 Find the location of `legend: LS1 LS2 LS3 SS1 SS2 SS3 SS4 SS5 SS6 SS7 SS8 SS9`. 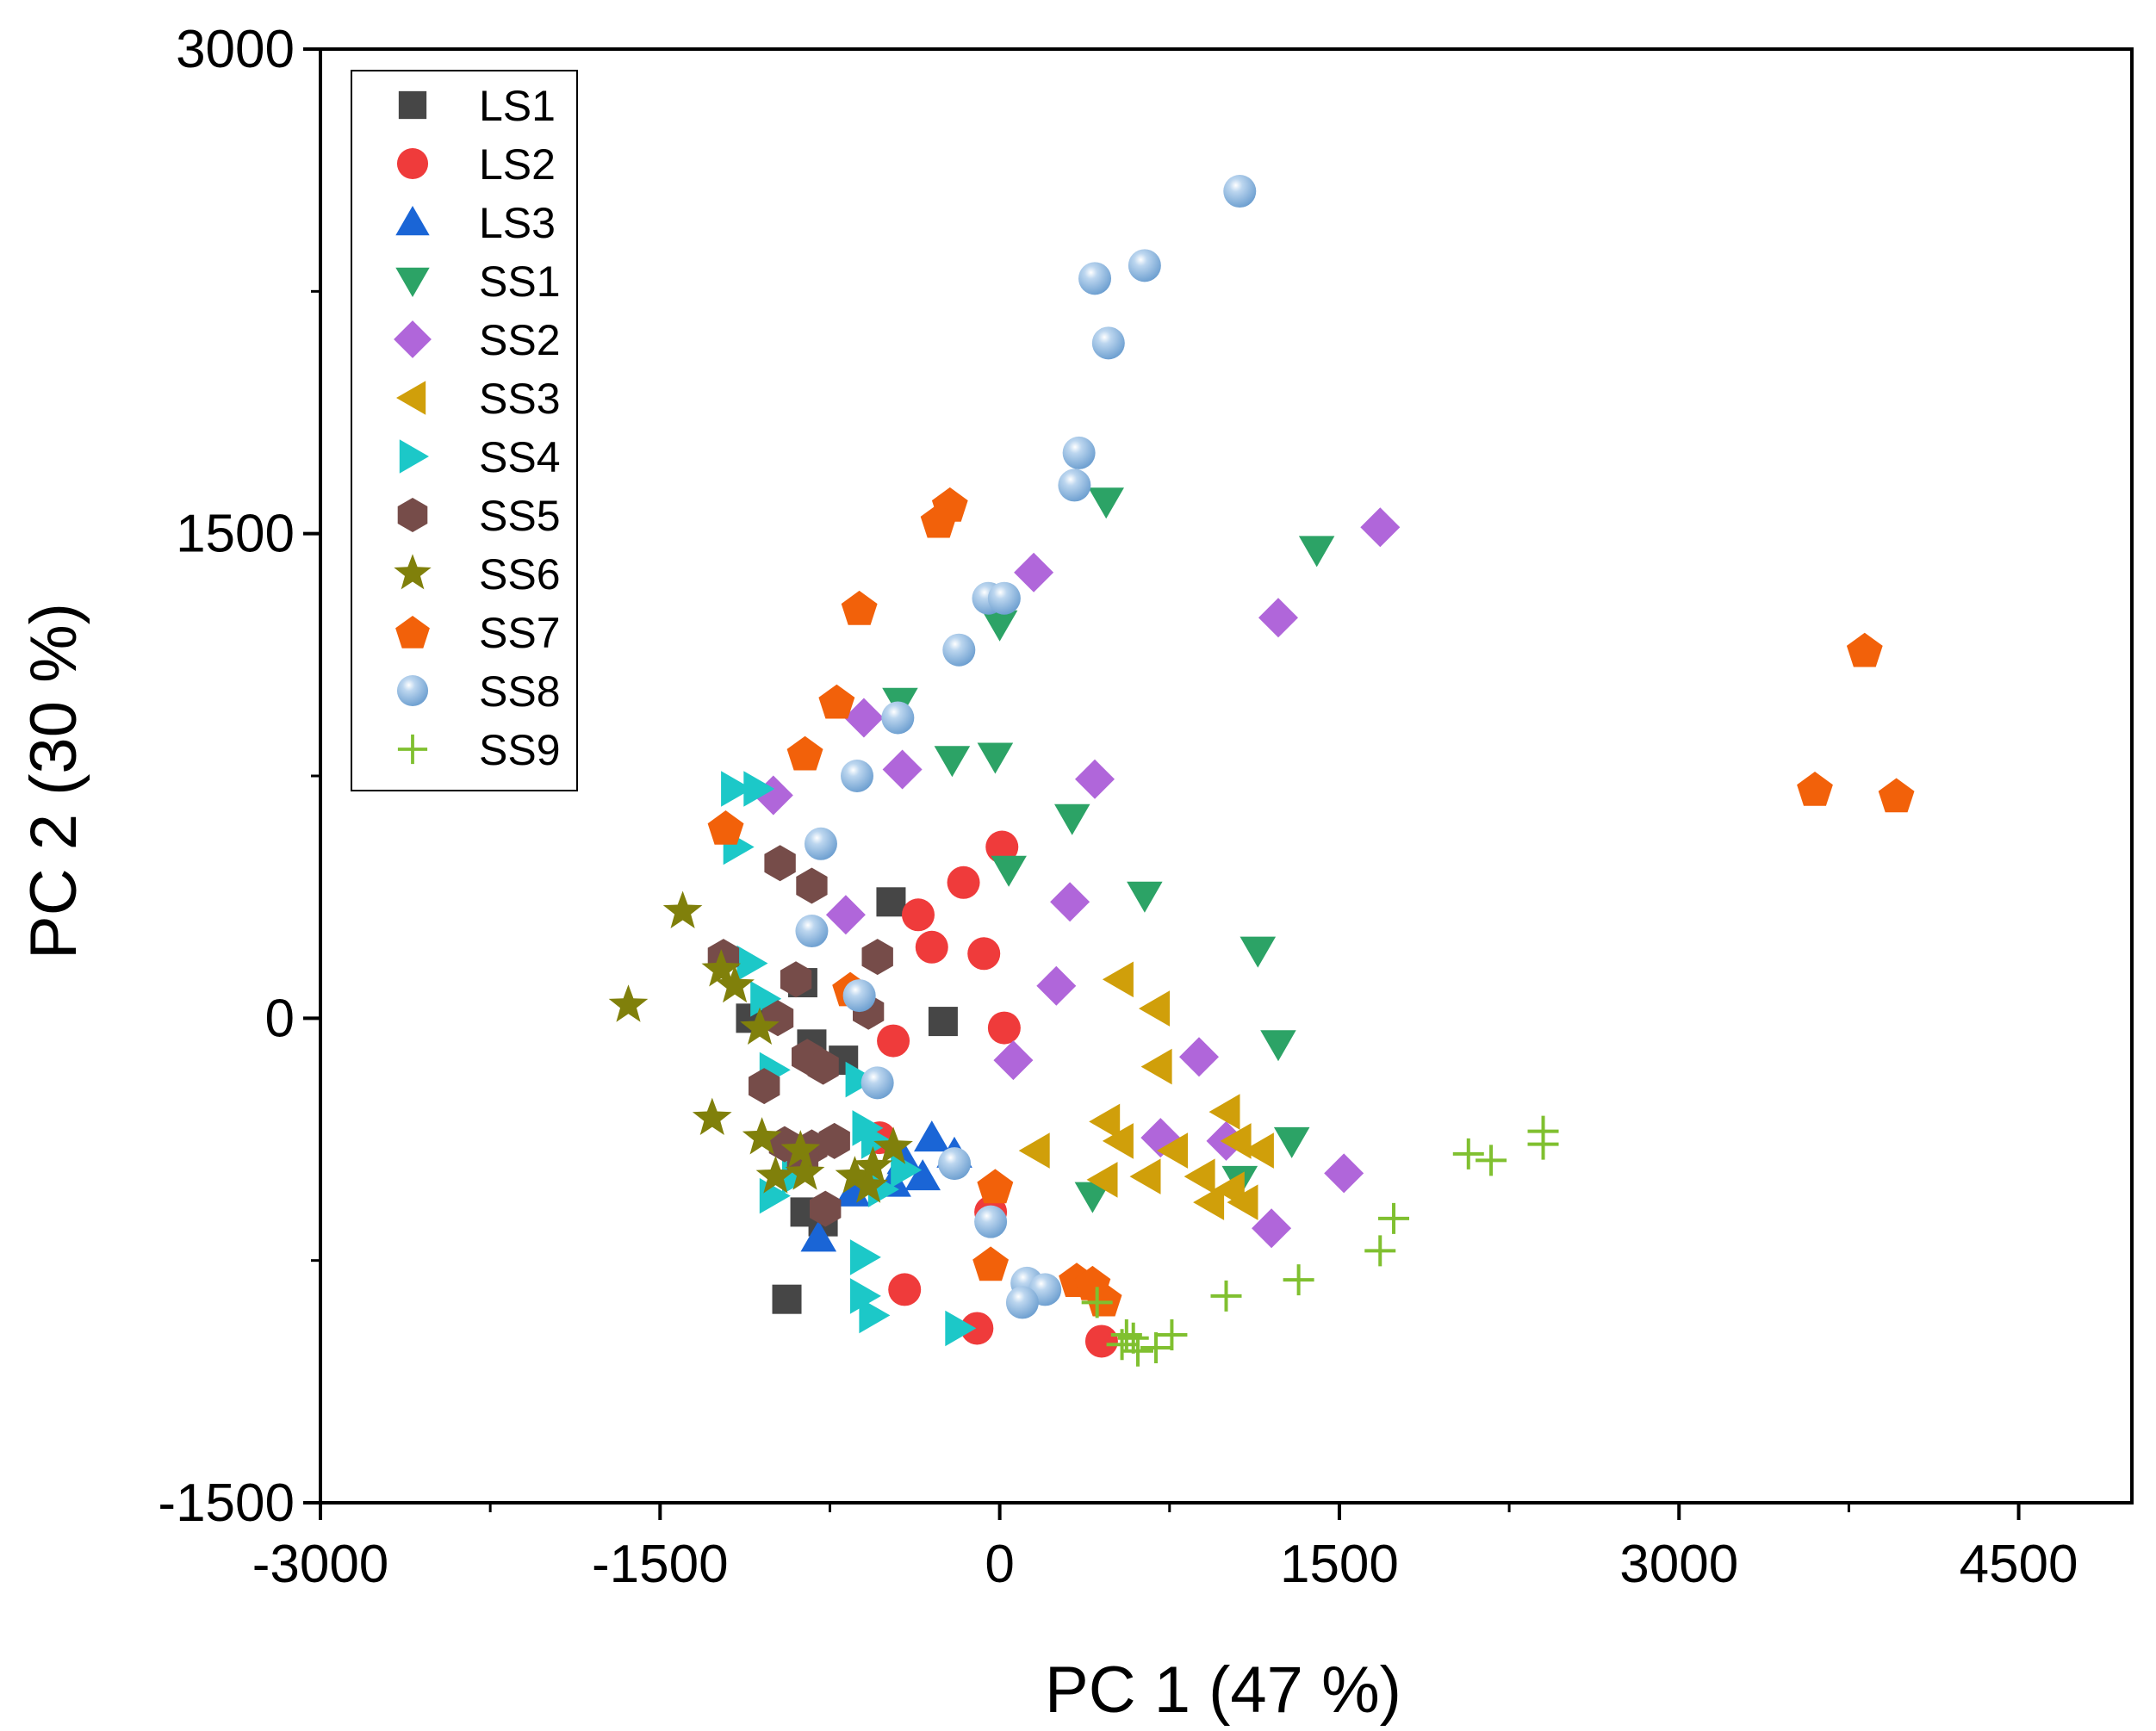

legend: LS1 LS2 LS3 SS1 SS2 SS3 SS4 SS5 SS6 SS7 SS8 SS9 is located at coordinates (464, 430).